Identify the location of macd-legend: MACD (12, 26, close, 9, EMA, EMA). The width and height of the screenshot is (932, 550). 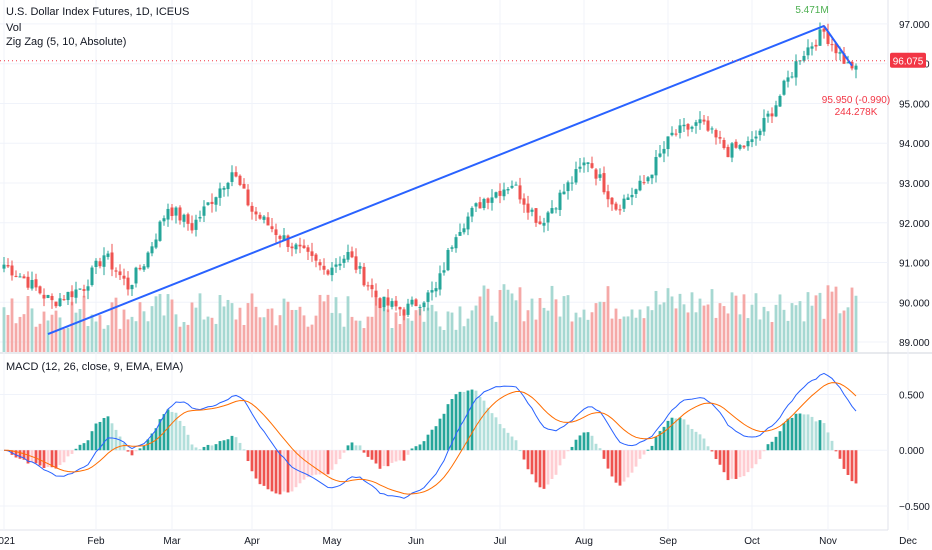
(95, 367).